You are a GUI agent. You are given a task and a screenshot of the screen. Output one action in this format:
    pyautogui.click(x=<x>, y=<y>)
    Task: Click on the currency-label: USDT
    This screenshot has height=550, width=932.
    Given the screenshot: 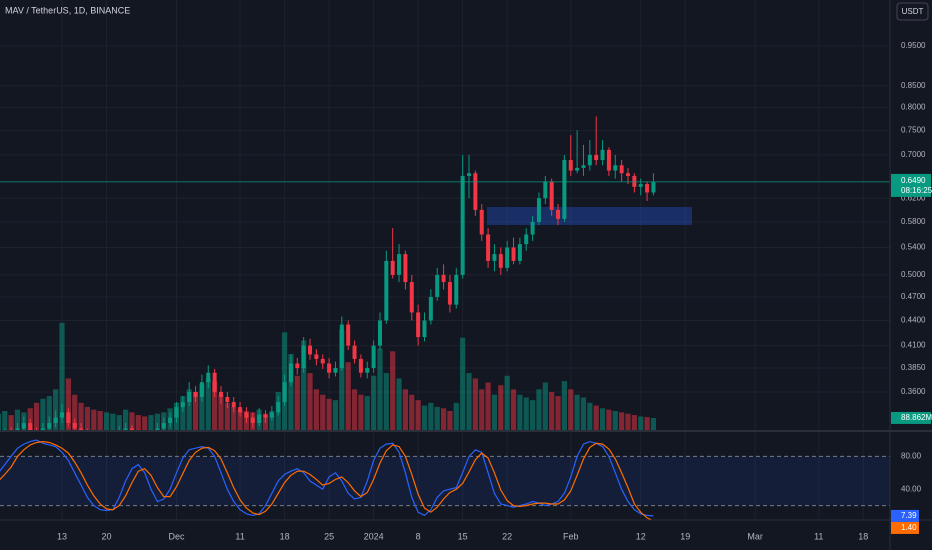 What is the action you would take?
    pyautogui.click(x=913, y=11)
    